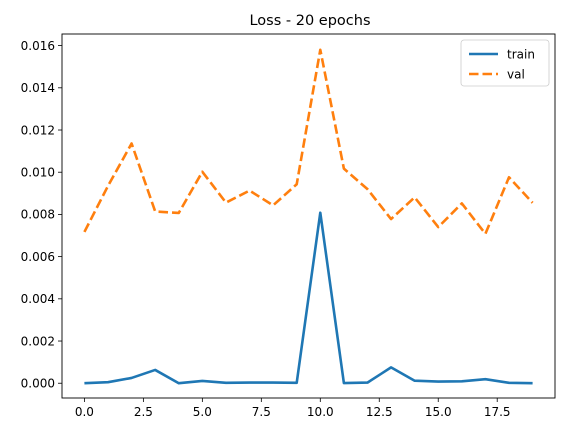  I want to click on x-tick-label: 12.5, so click(379, 412).